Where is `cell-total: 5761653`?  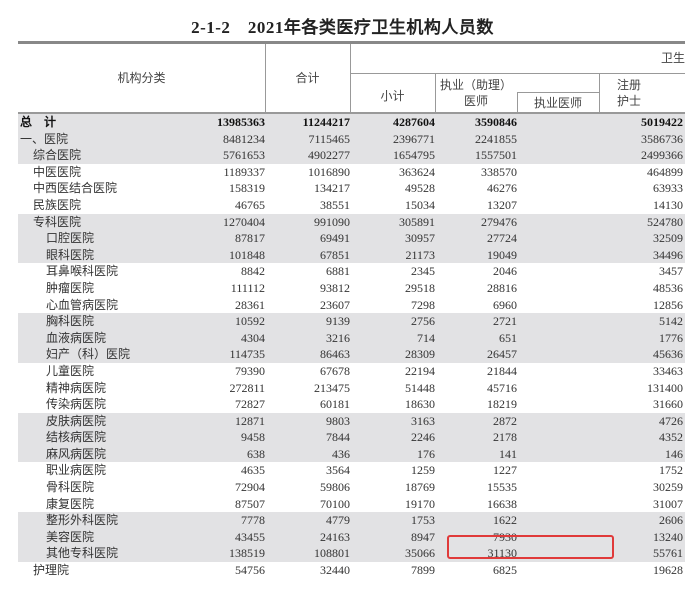 cell-total: 5761653 is located at coordinates (244, 155).